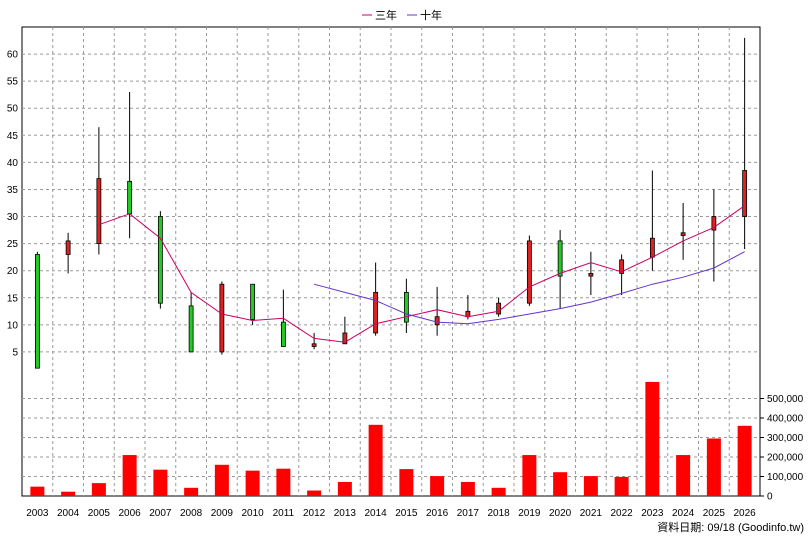  I want to click on x-tick-label: 2011, so click(284, 513).